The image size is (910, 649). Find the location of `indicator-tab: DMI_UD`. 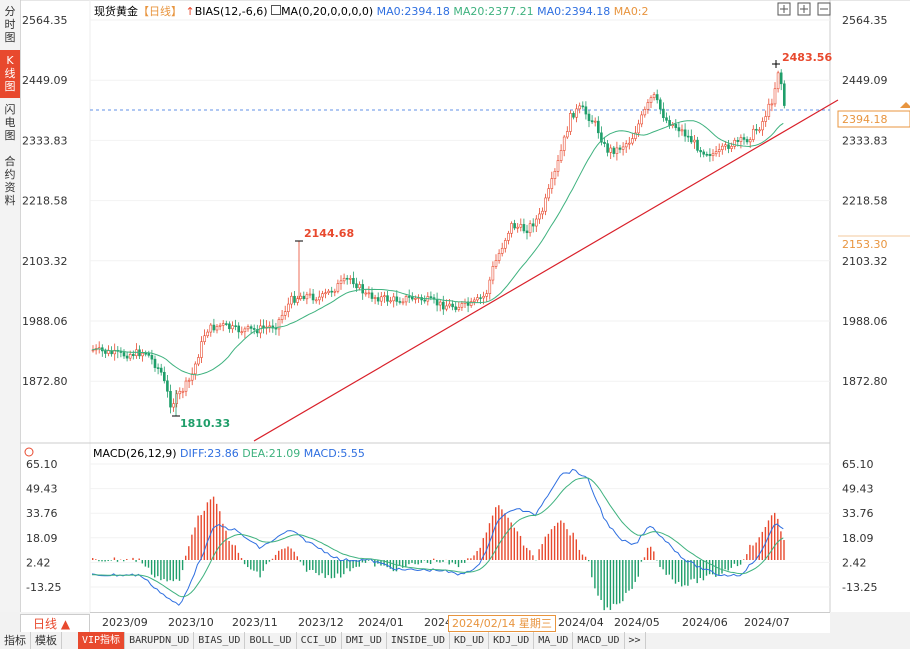

indicator-tab: DMI_UD is located at coordinates (364, 640).